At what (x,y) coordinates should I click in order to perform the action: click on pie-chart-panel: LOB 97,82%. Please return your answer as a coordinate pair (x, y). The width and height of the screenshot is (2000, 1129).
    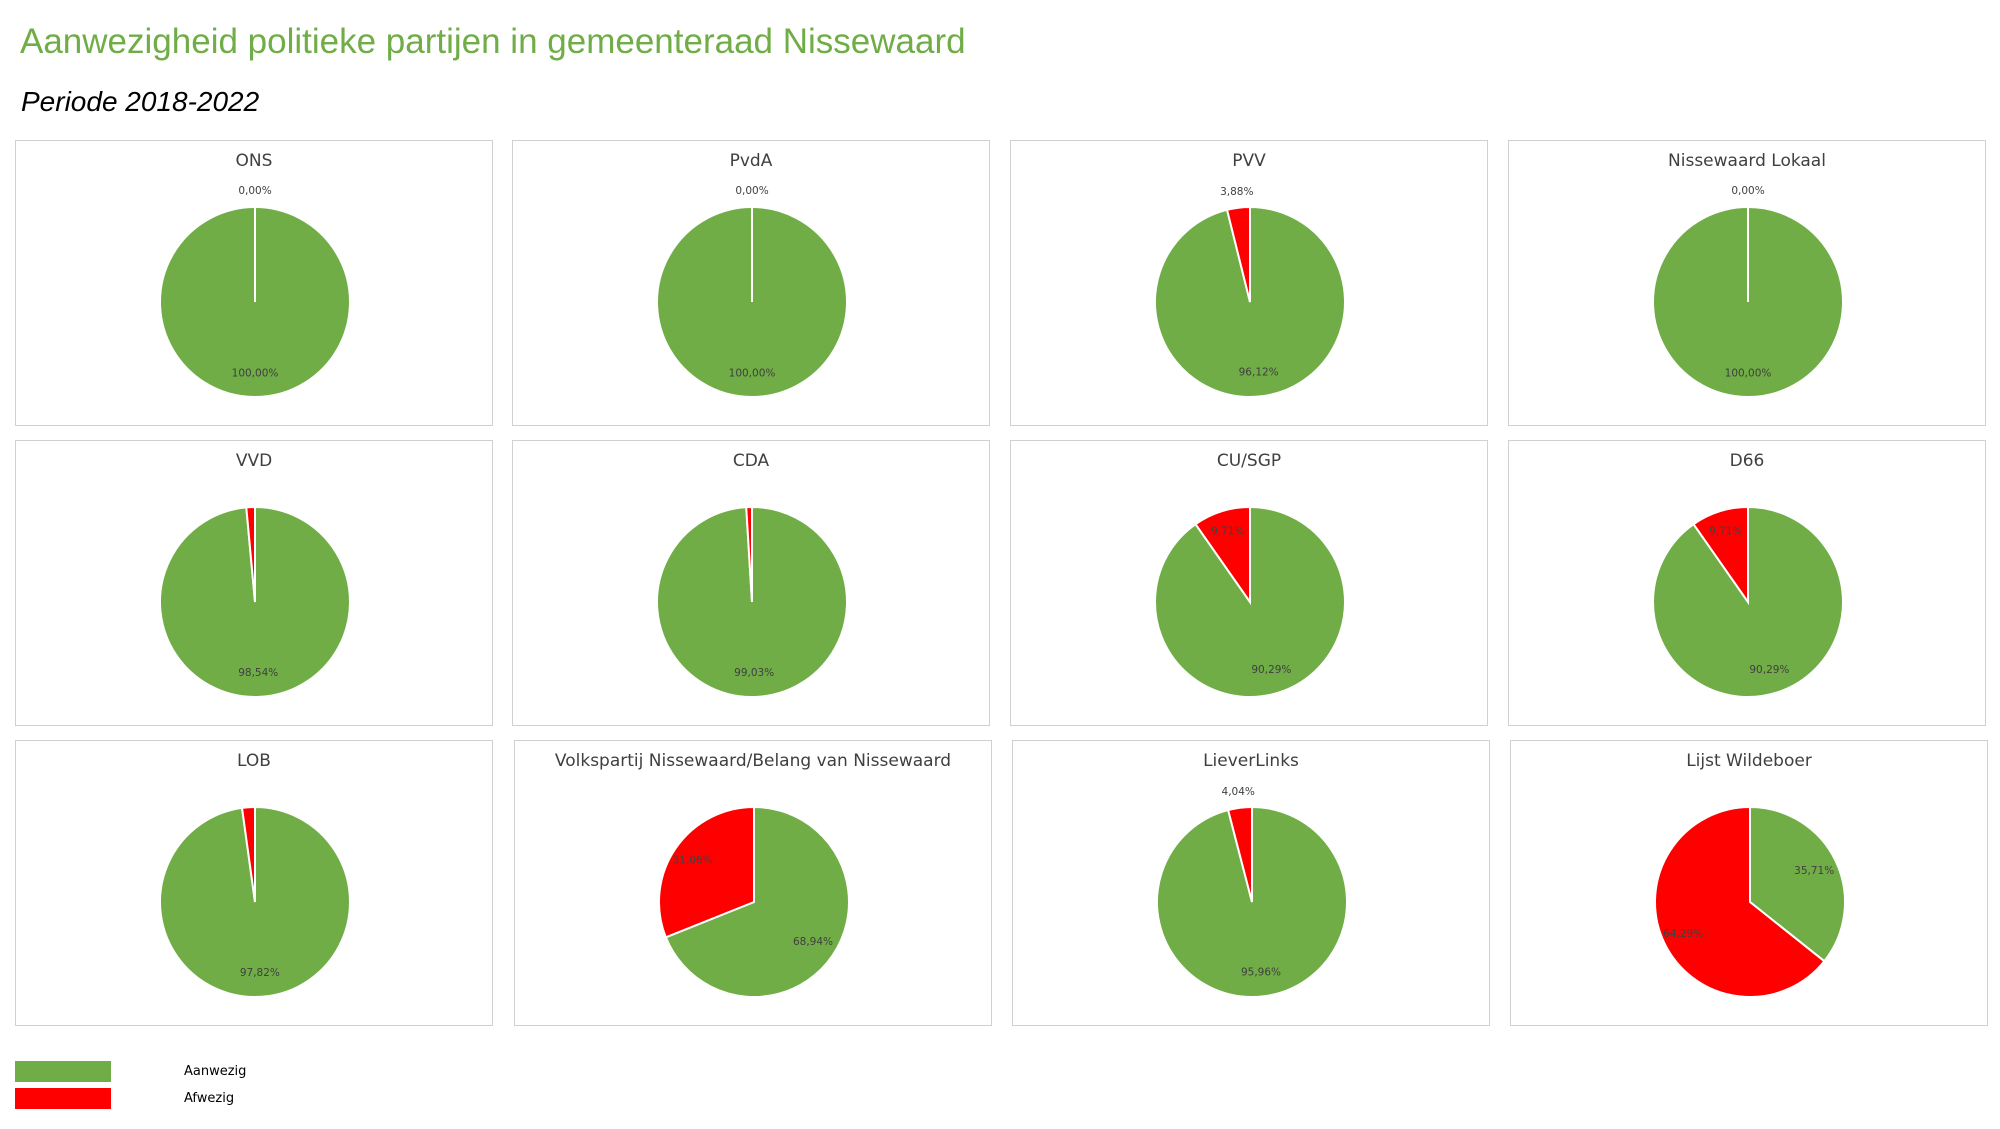
    Looking at the image, I should click on (254, 883).